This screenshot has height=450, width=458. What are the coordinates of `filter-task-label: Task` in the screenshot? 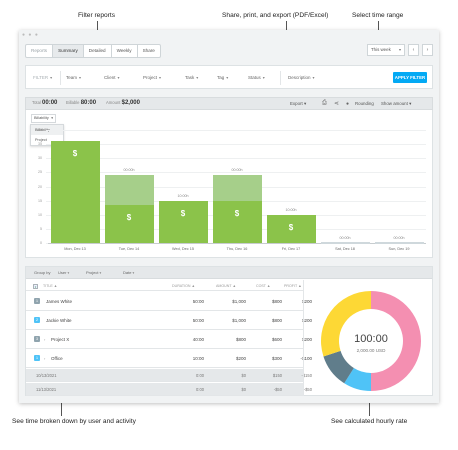 It's located at (190, 77).